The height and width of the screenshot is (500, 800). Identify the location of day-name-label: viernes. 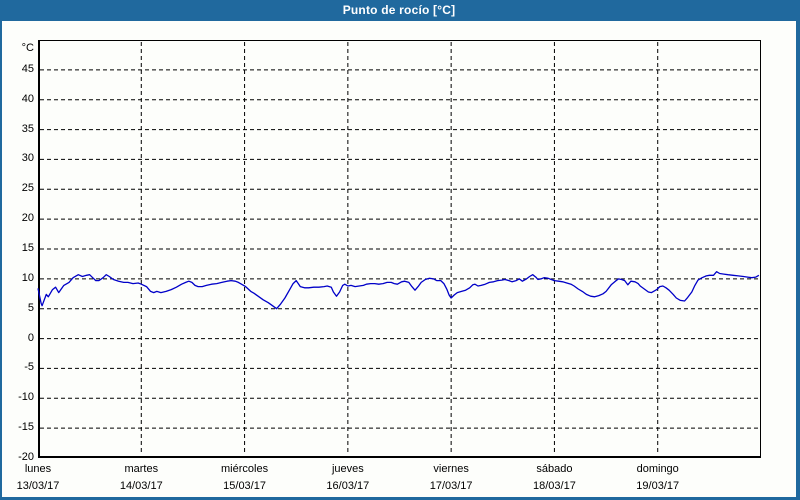
(451, 469).